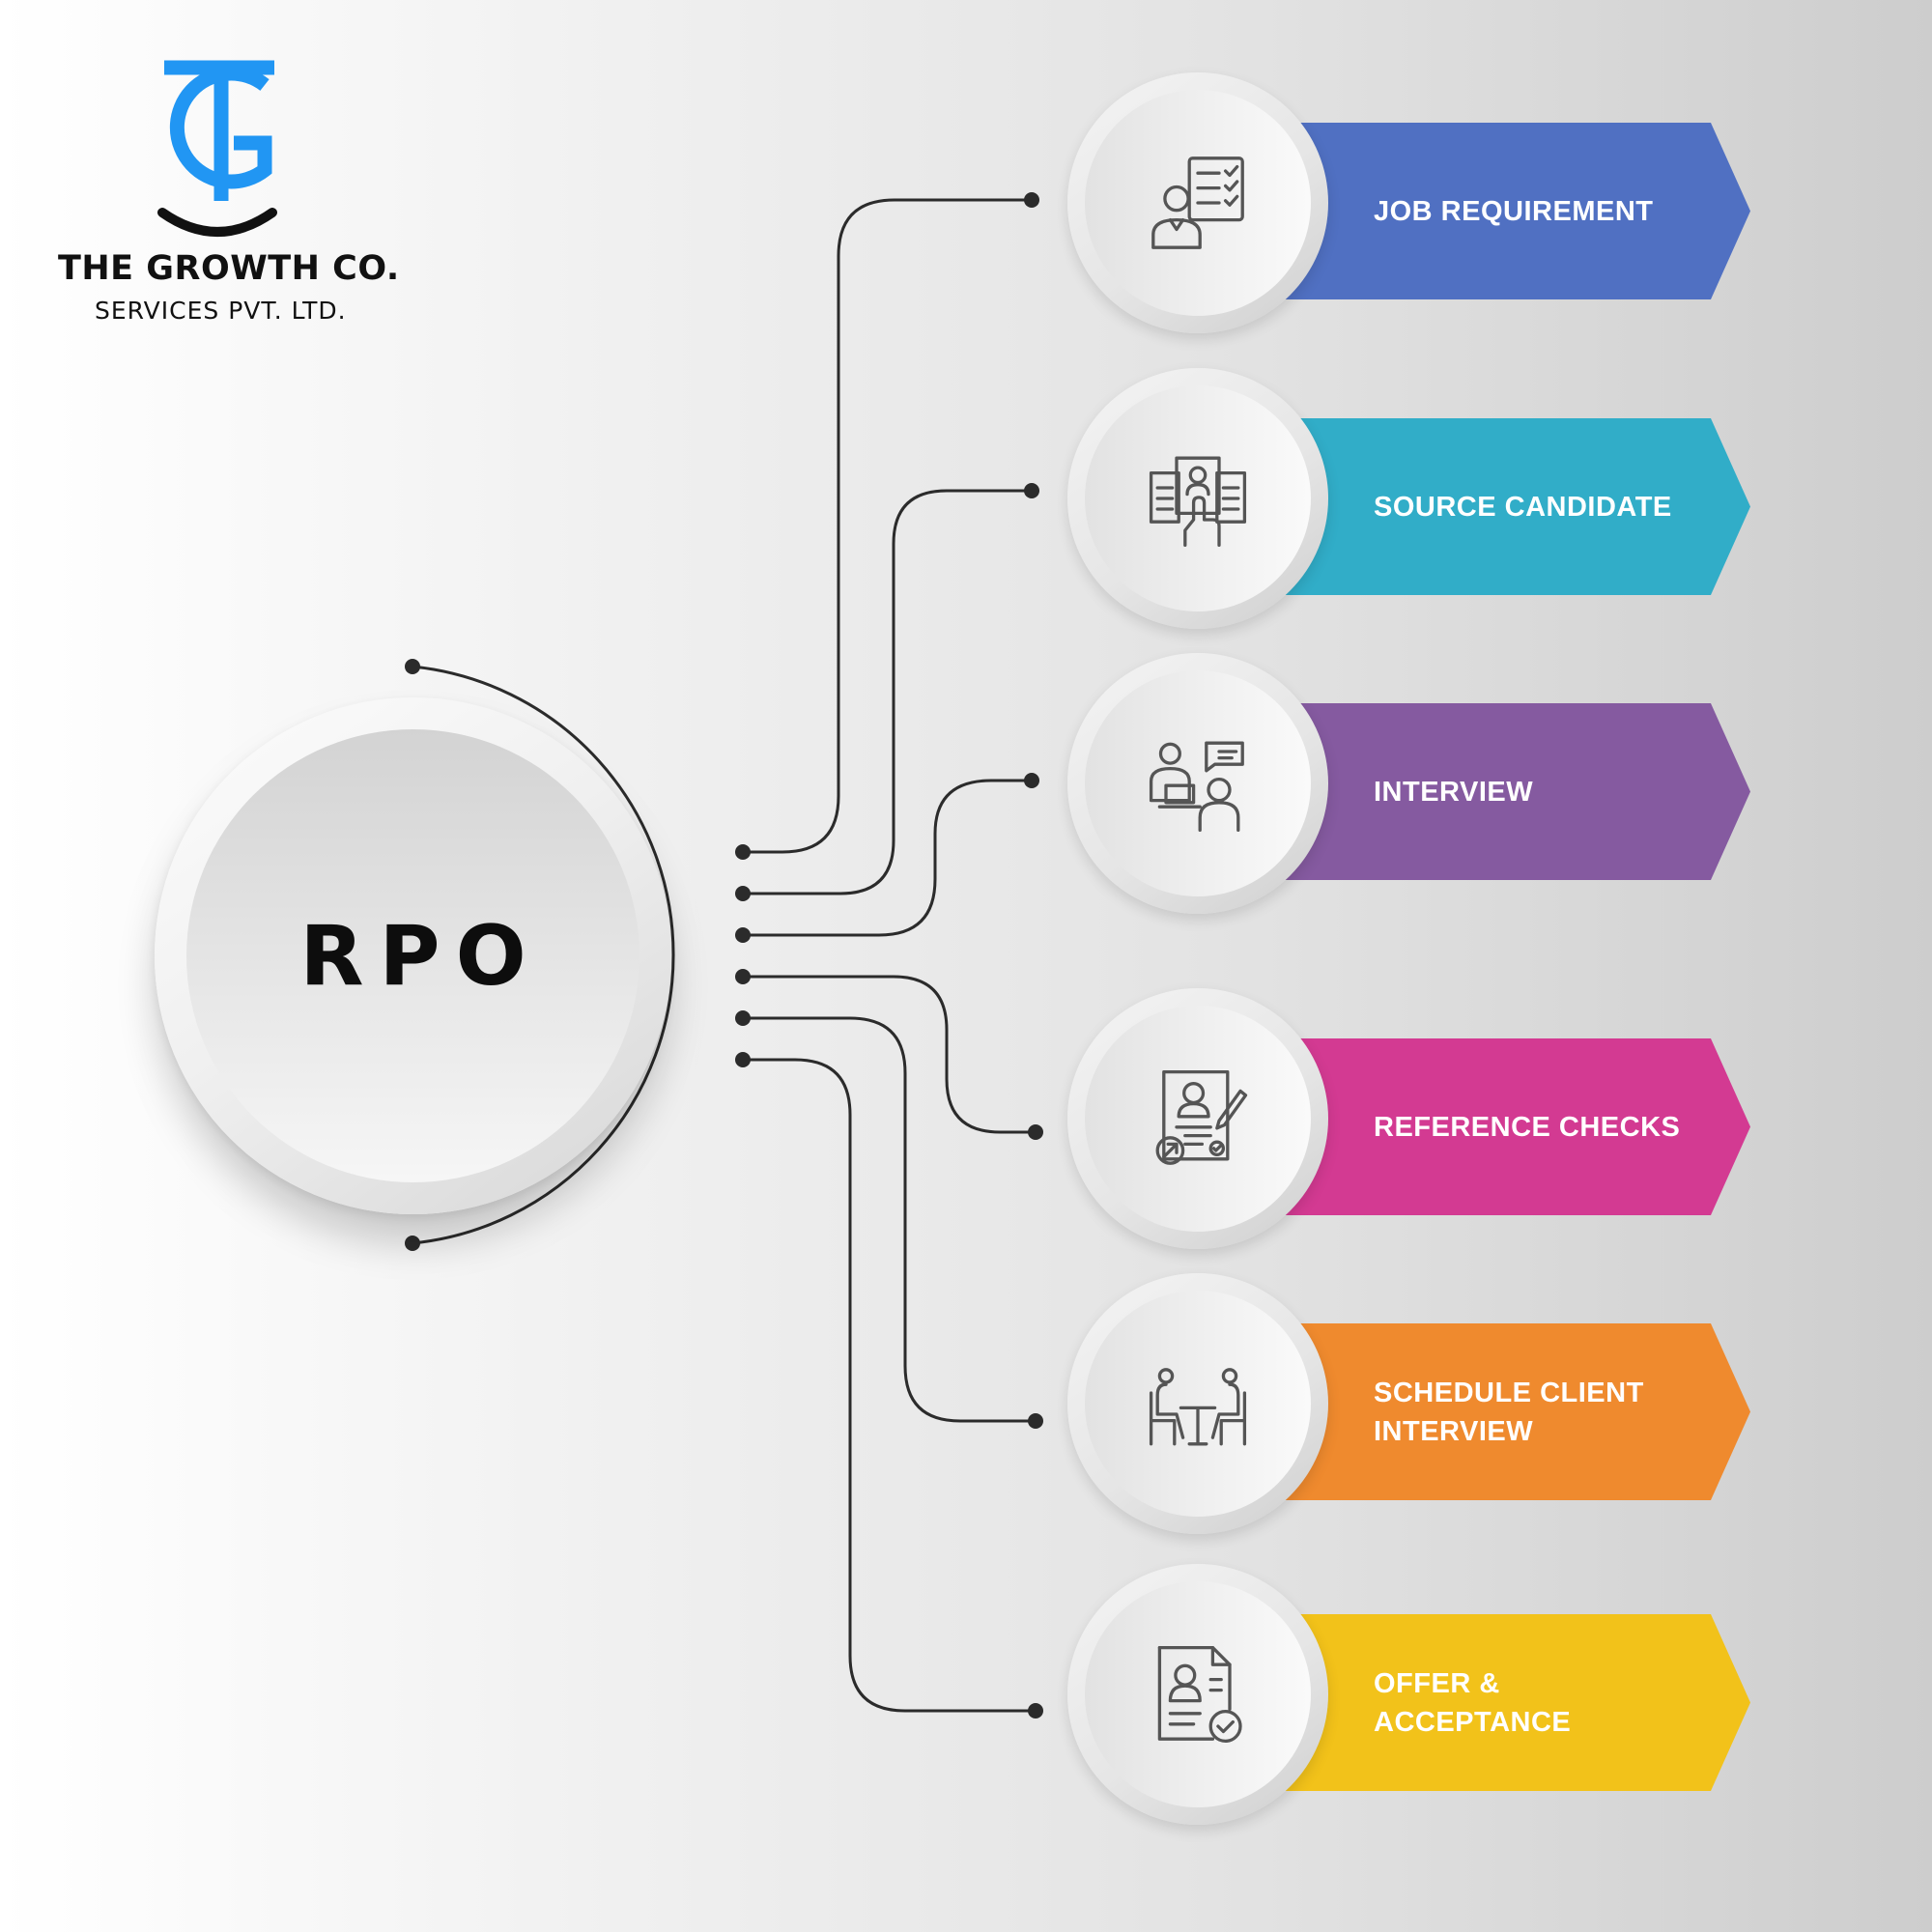 The height and width of the screenshot is (1932, 1932). Describe the element at coordinates (219, 130) in the screenshot. I see `logo-t-shape` at that location.